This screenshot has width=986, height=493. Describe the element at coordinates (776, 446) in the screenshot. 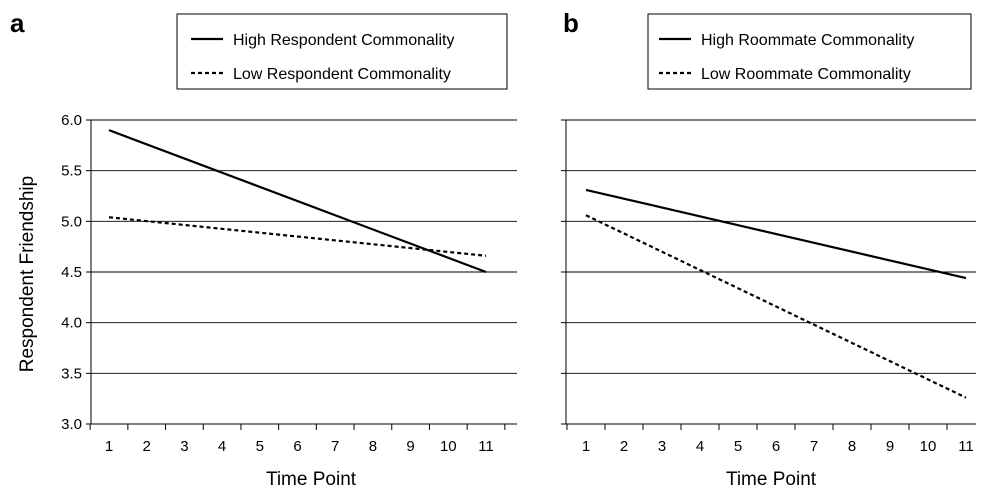

I see `panel-b-x-tick-label: 6` at that location.